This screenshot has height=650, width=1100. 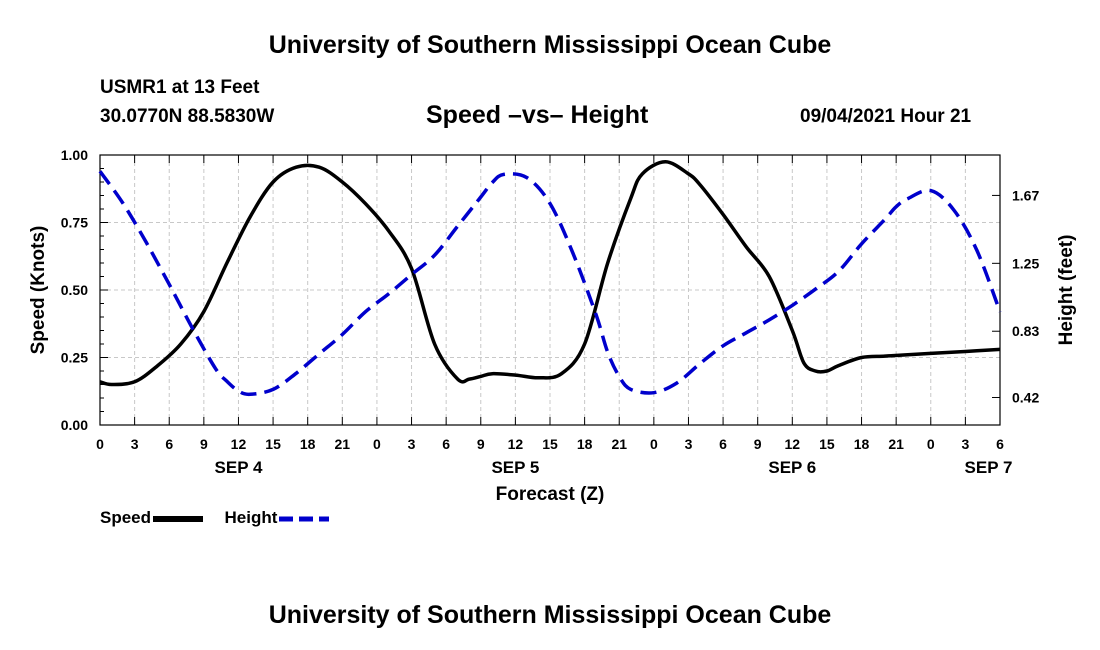 I want to click on x-day-label: SEP 4, so click(x=239, y=467).